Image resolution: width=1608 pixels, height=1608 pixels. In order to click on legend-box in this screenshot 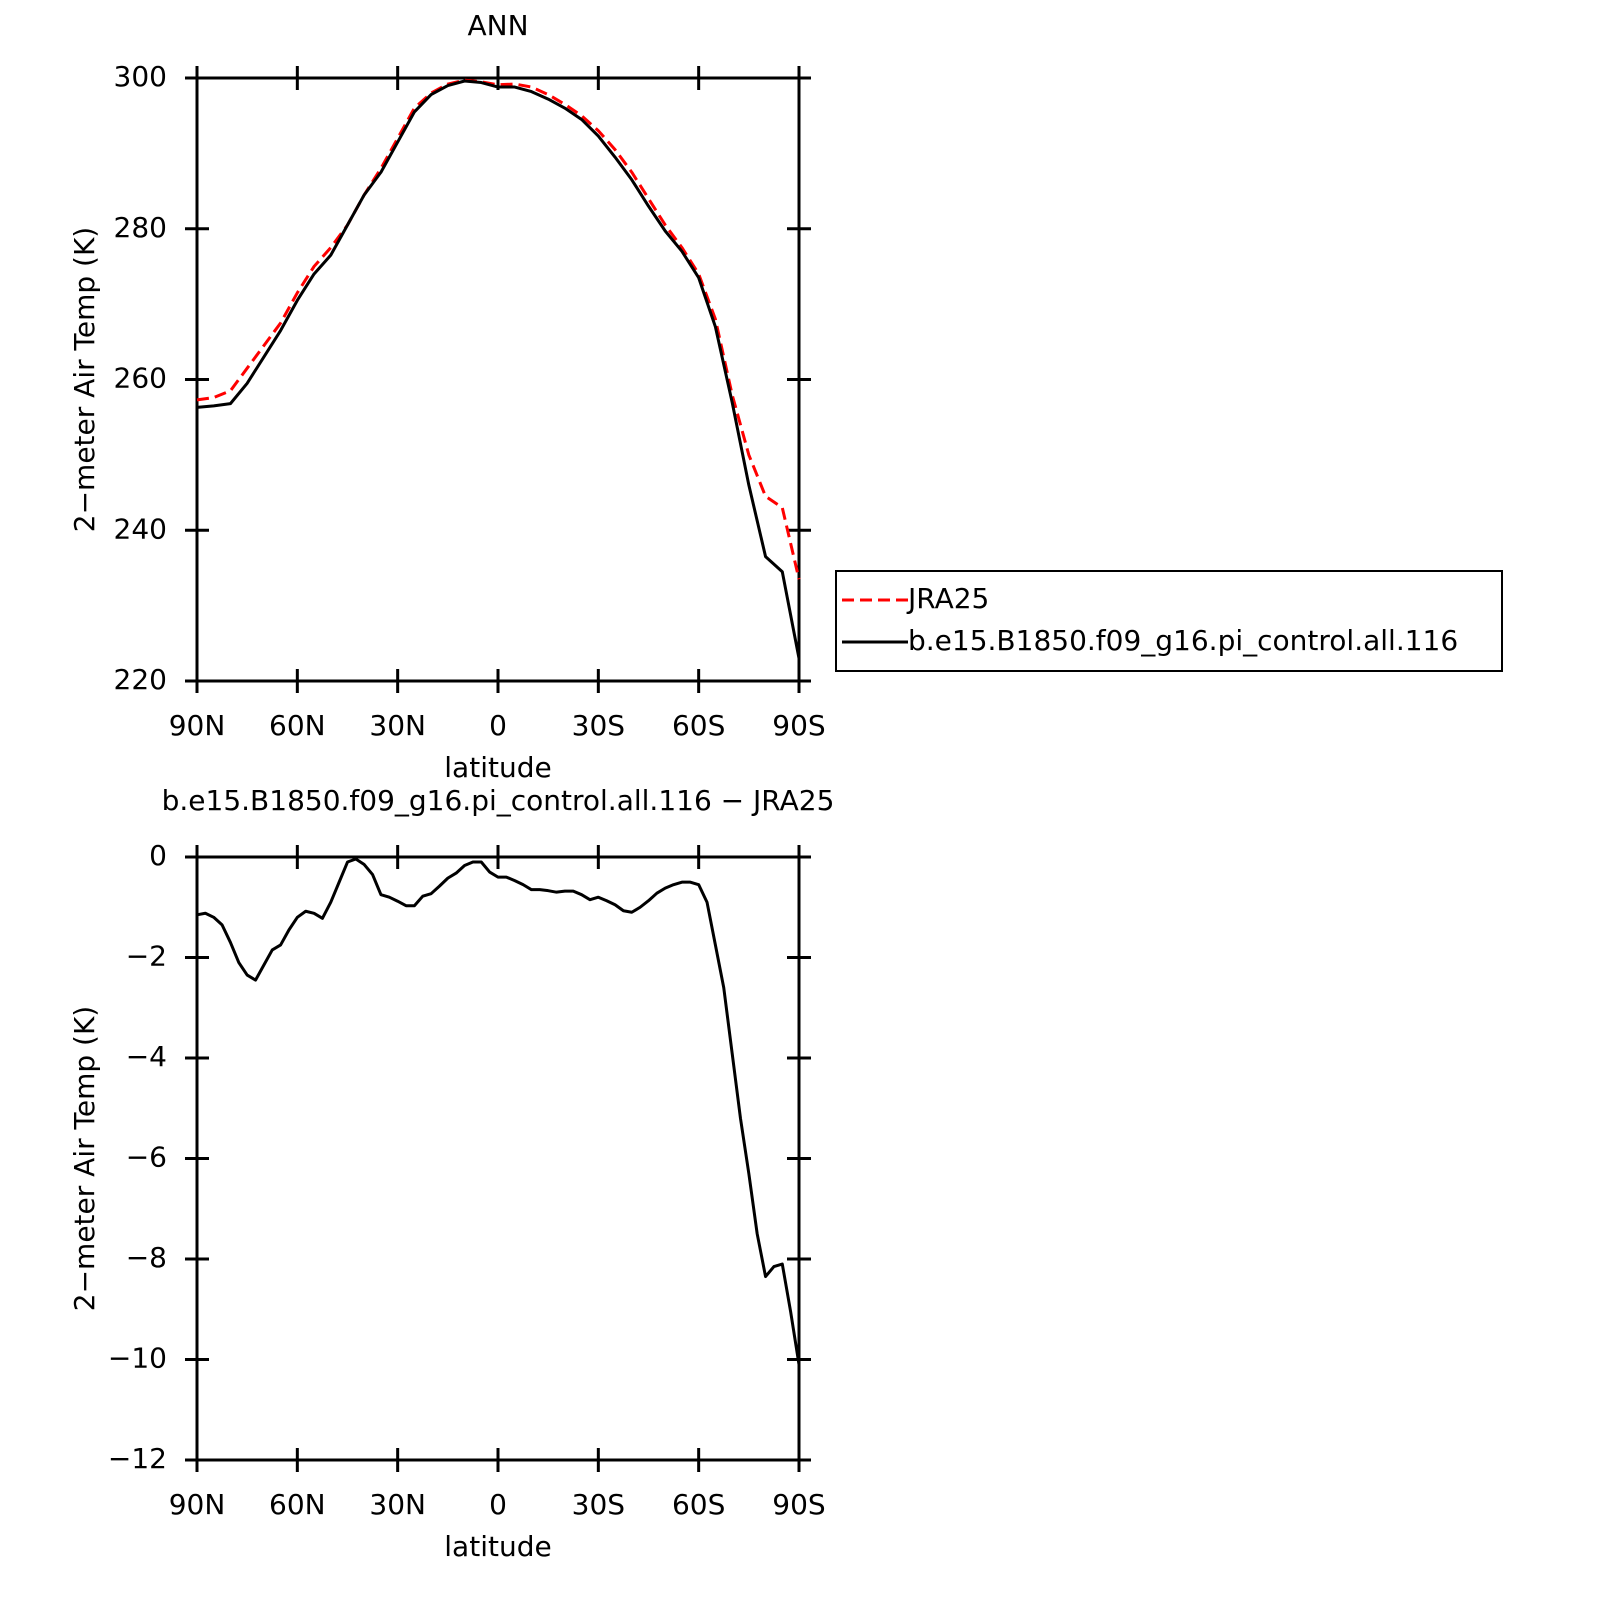, I will do `click(1169, 621)`.